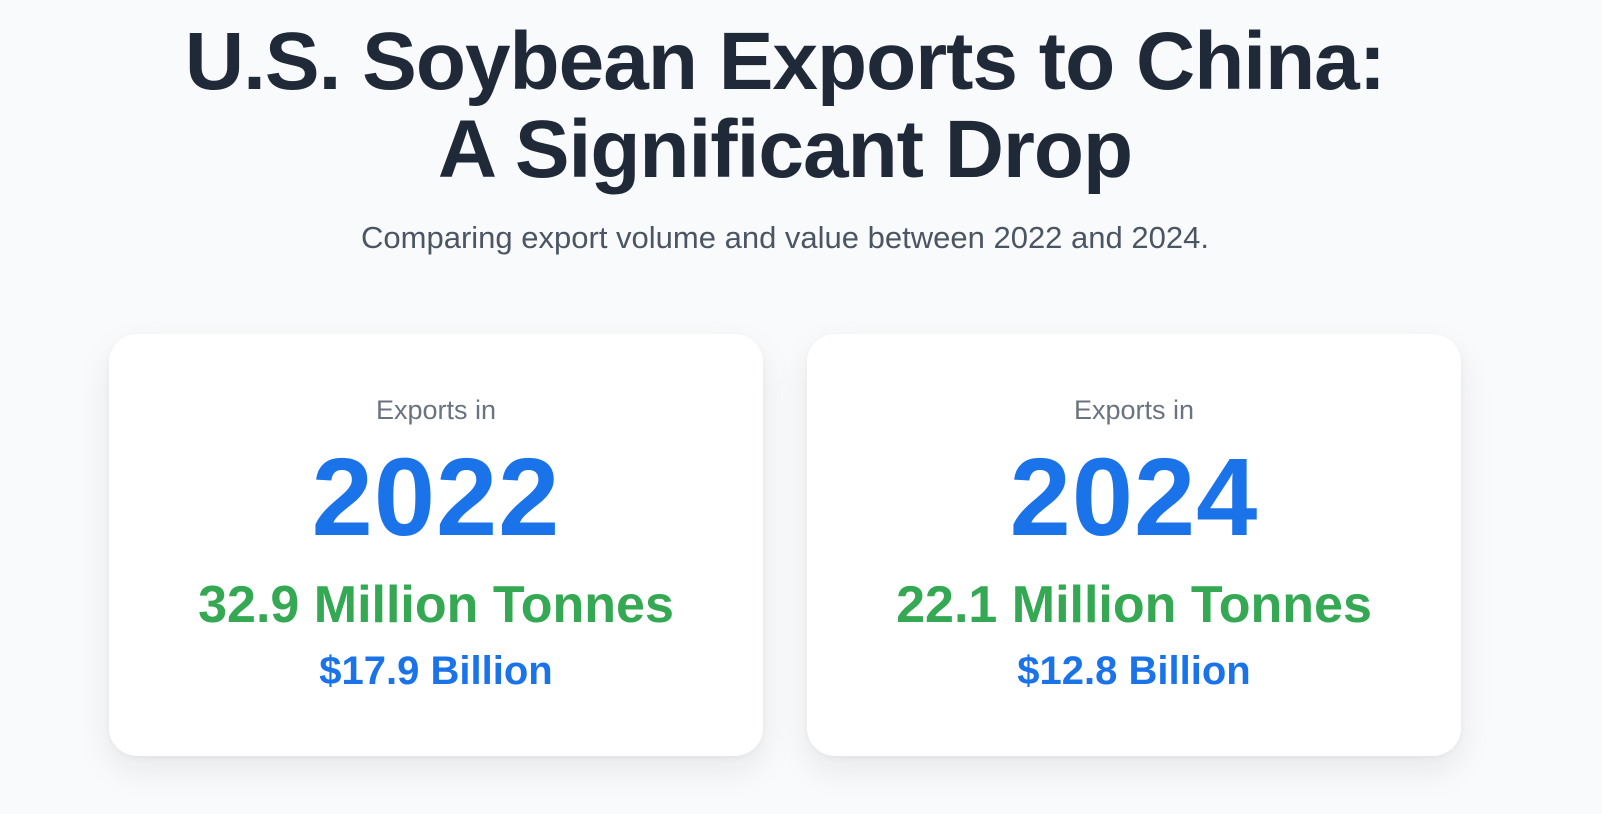 The height and width of the screenshot is (814, 1602). I want to click on card-value: $12.8 Billion, so click(1134, 671).